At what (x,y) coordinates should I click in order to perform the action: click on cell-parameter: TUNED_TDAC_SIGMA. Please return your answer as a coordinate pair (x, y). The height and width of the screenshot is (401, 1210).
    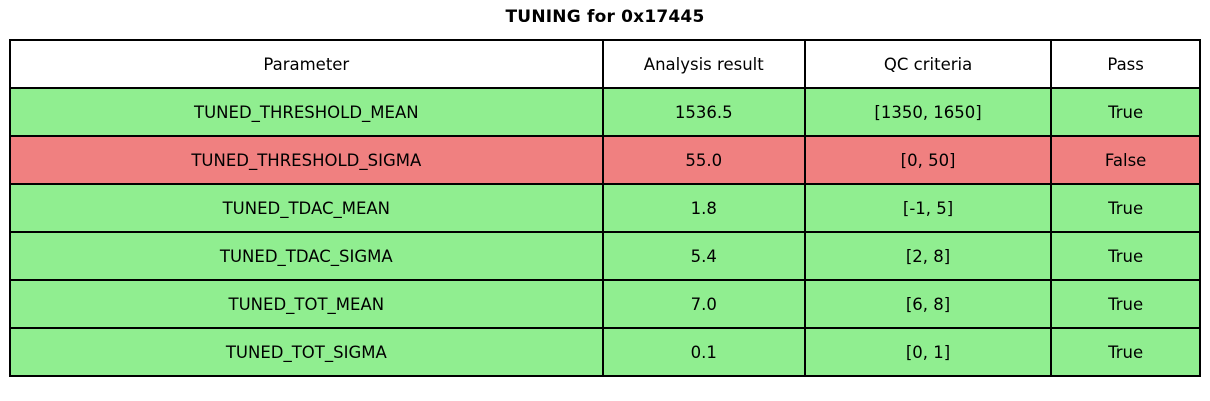
    Looking at the image, I should click on (306, 256).